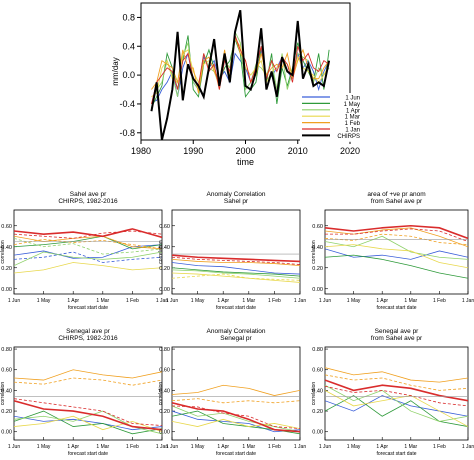 This screenshot has width=474, height=460. What do you see at coordinates (348, 137) in the screenshot?
I see `legend-entry-label: CHIRPS` at bounding box center [348, 137].